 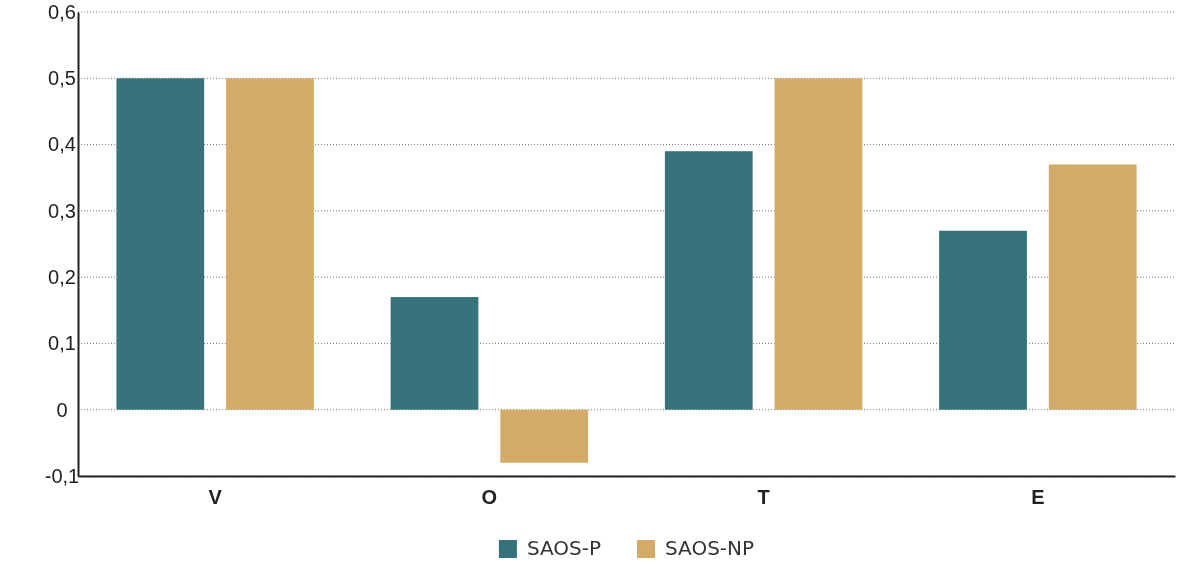 What do you see at coordinates (62, 210) in the screenshot?
I see `y-tick-label: 0,3` at bounding box center [62, 210].